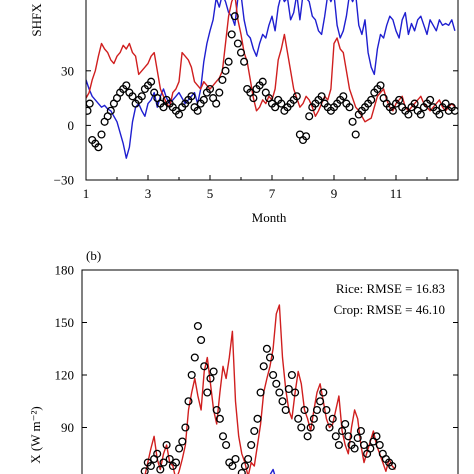 The width and height of the screenshot is (474, 474). Describe the element at coordinates (36, 20) in the screenshot. I see `panel-a-y-axis-label: SHFX` at that location.